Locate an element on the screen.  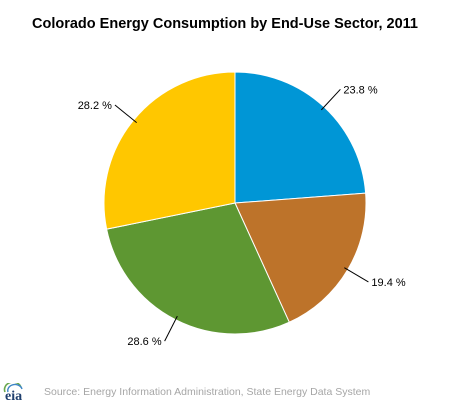
slice-label-1: 23.8 % is located at coordinates (360, 90).